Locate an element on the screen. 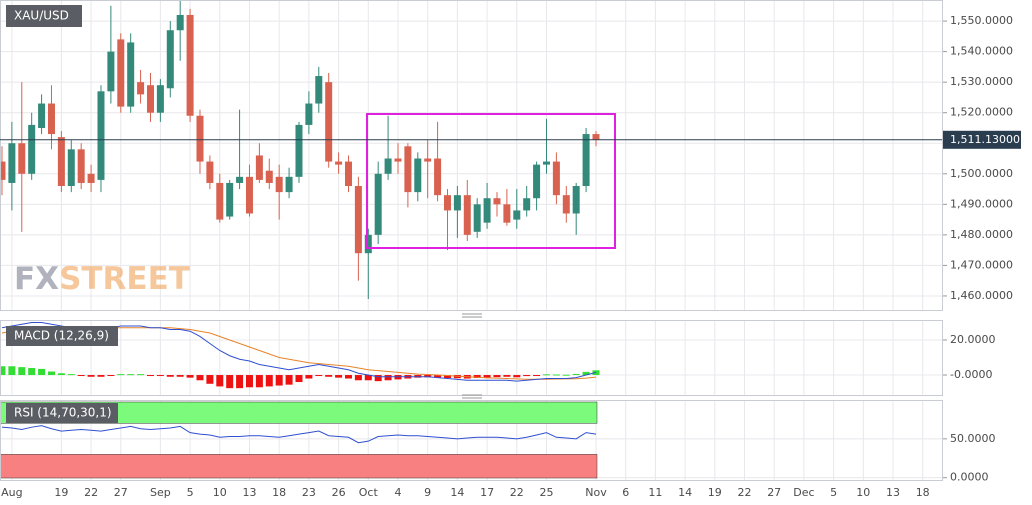  x-tick-label: 26 is located at coordinates (339, 492).